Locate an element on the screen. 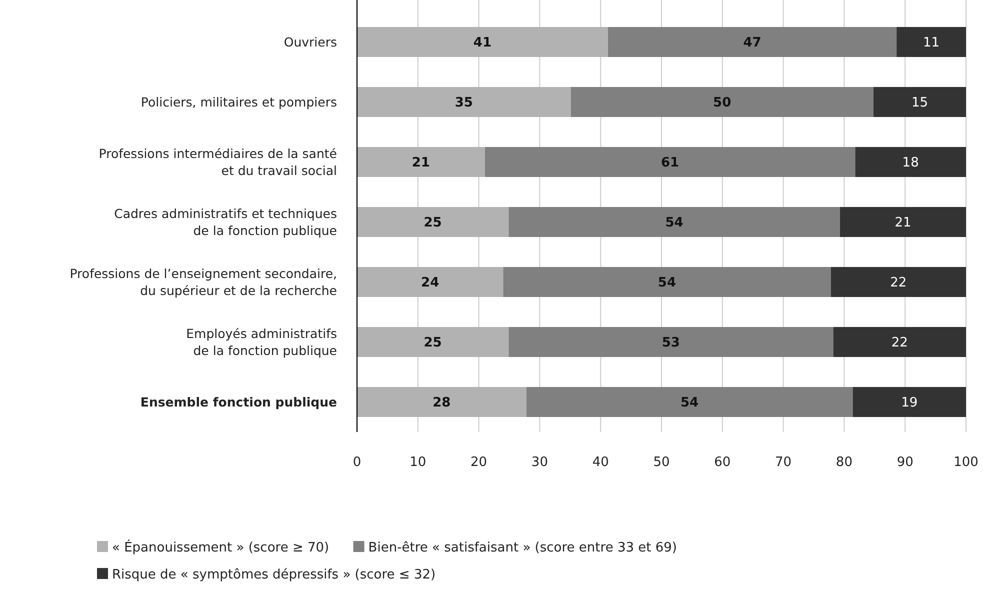 This screenshot has width=983, height=590. x-tick-label: 60 is located at coordinates (722, 462).